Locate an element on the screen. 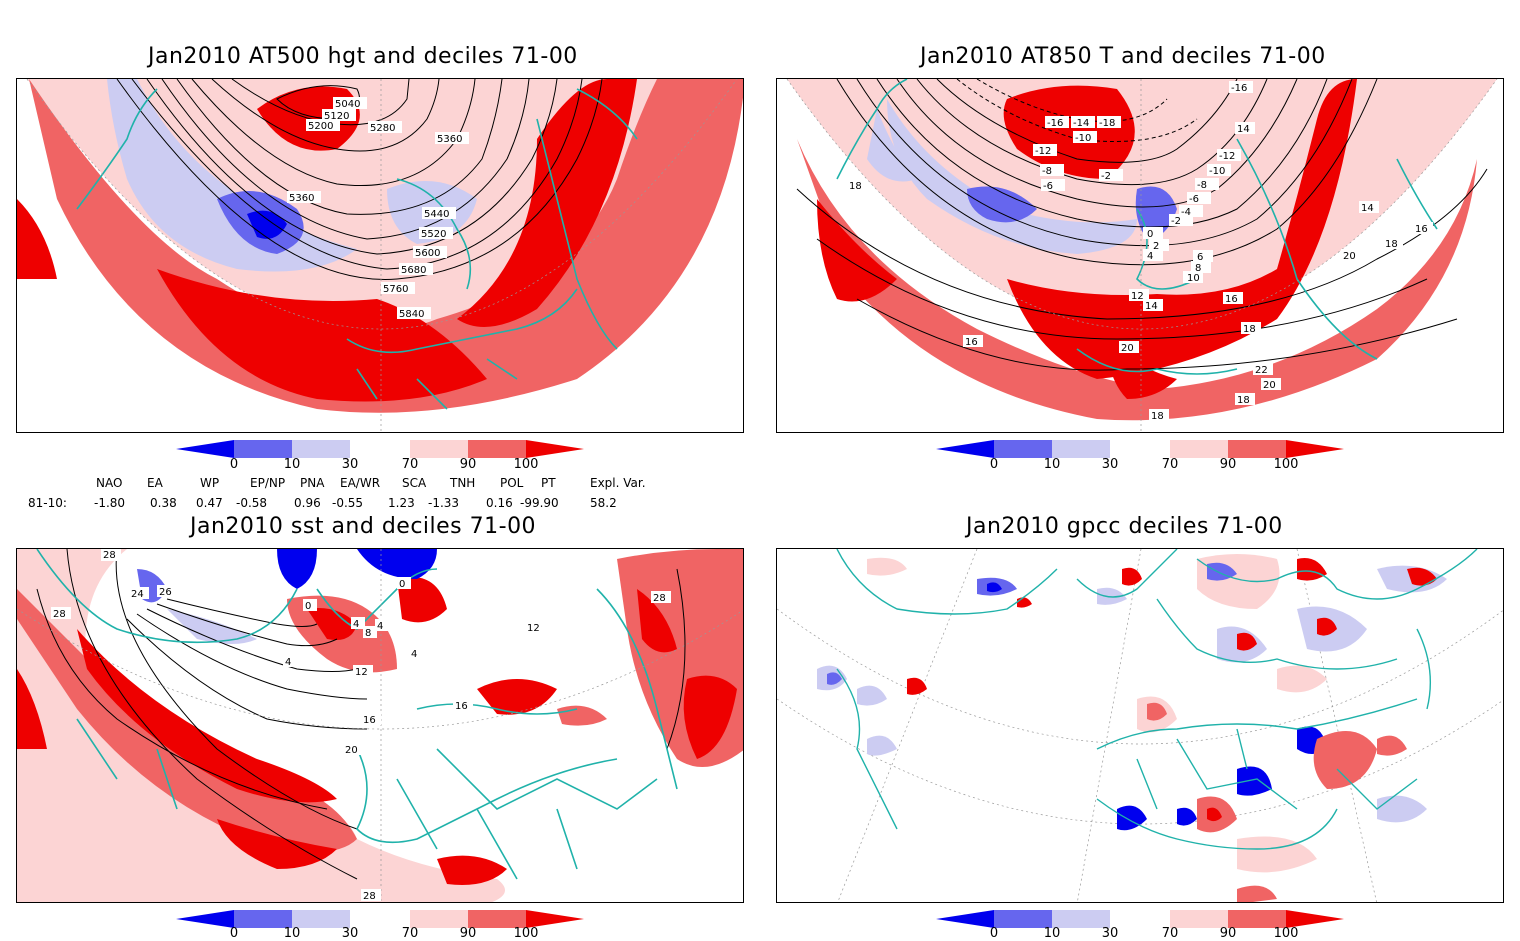 The height and width of the screenshot is (941, 1520). contour-label: 5200 is located at coordinates (320, 126).